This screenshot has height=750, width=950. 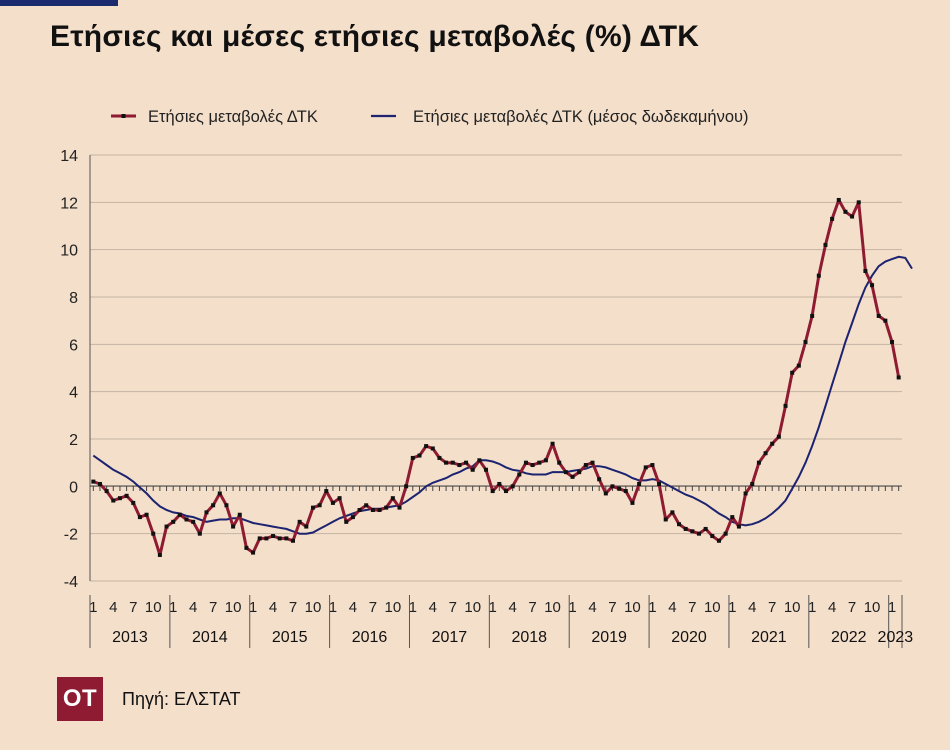 What do you see at coordinates (123, 116) in the screenshot?
I see `legend-marker-annual` at bounding box center [123, 116].